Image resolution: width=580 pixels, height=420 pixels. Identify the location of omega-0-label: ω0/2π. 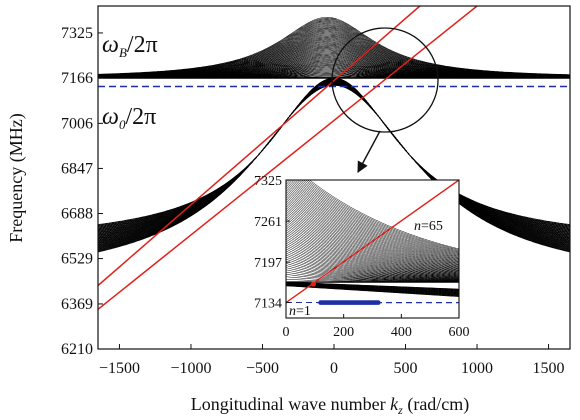
(129, 118).